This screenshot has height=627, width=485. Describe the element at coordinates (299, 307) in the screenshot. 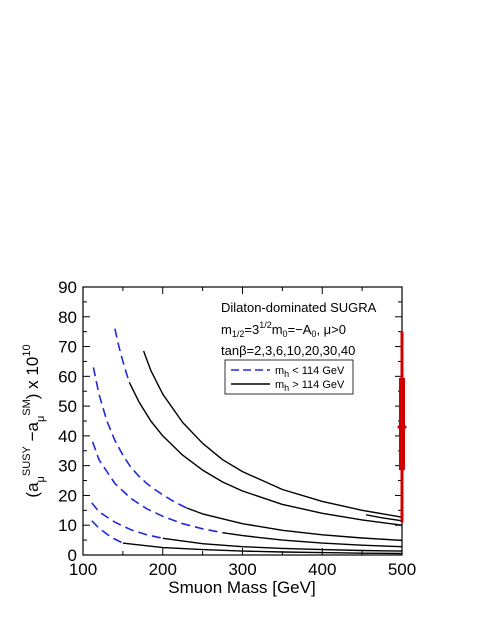

I see `annotation-title: Dilaton-dominated SUGRA` at that location.